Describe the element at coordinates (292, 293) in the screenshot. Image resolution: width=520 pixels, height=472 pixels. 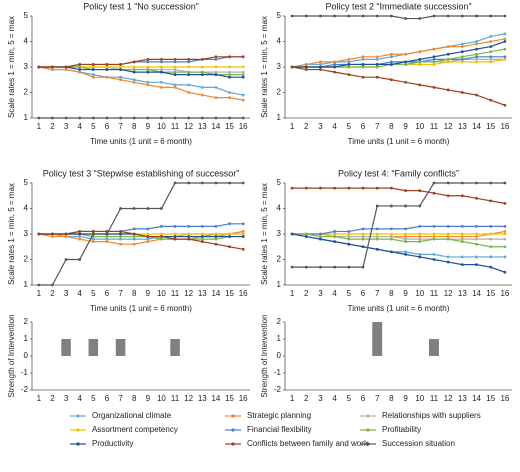
I see `x-tick-label: 1` at that location.